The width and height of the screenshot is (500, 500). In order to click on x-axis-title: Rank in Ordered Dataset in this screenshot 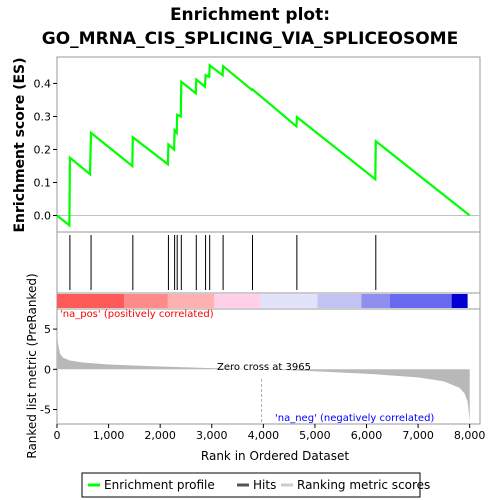, I will do `click(275, 456)`.